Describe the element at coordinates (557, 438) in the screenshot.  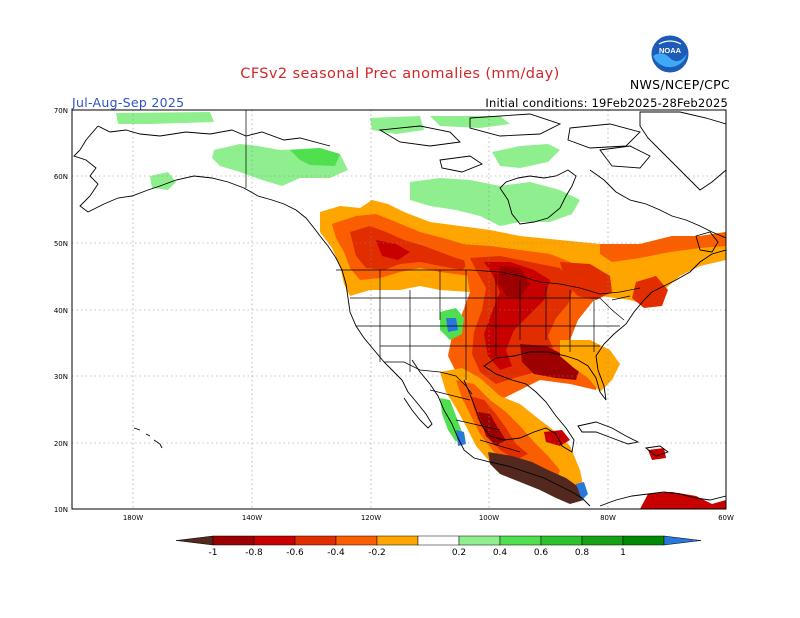
I see `anomaly-wet-gulf-yucatan` at that location.